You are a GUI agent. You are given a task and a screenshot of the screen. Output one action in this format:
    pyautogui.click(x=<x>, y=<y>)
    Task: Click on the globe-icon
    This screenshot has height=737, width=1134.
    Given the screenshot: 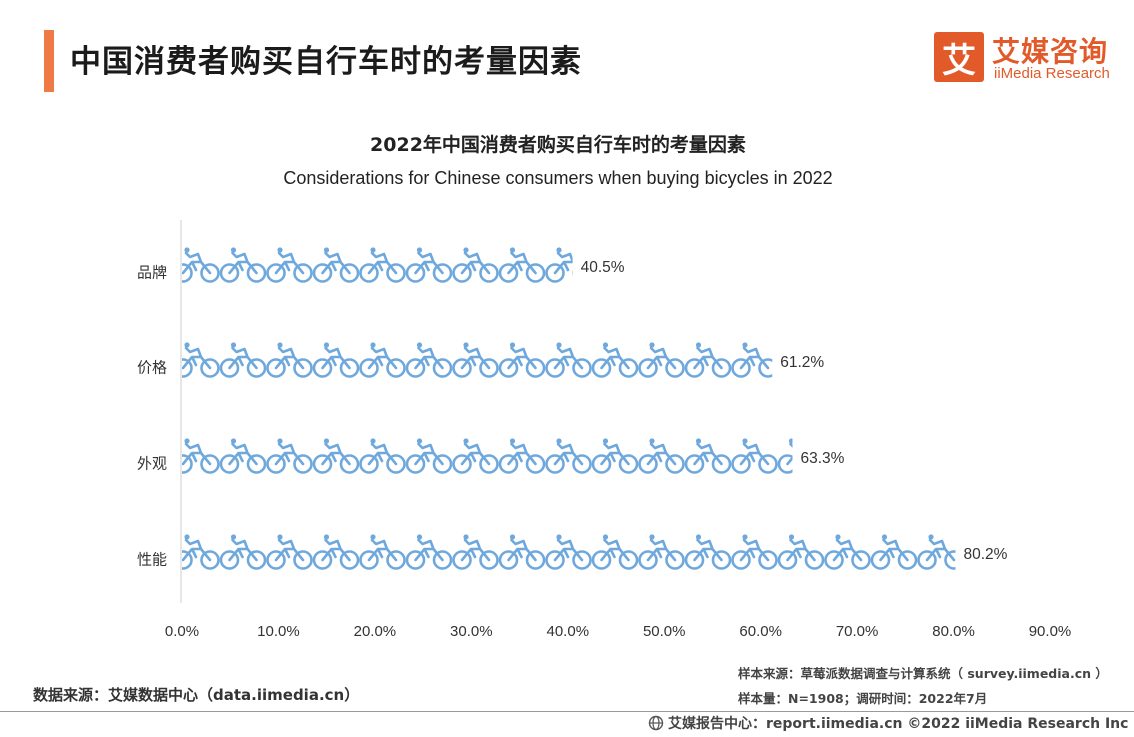 What is the action you would take?
    pyautogui.click(x=656, y=723)
    